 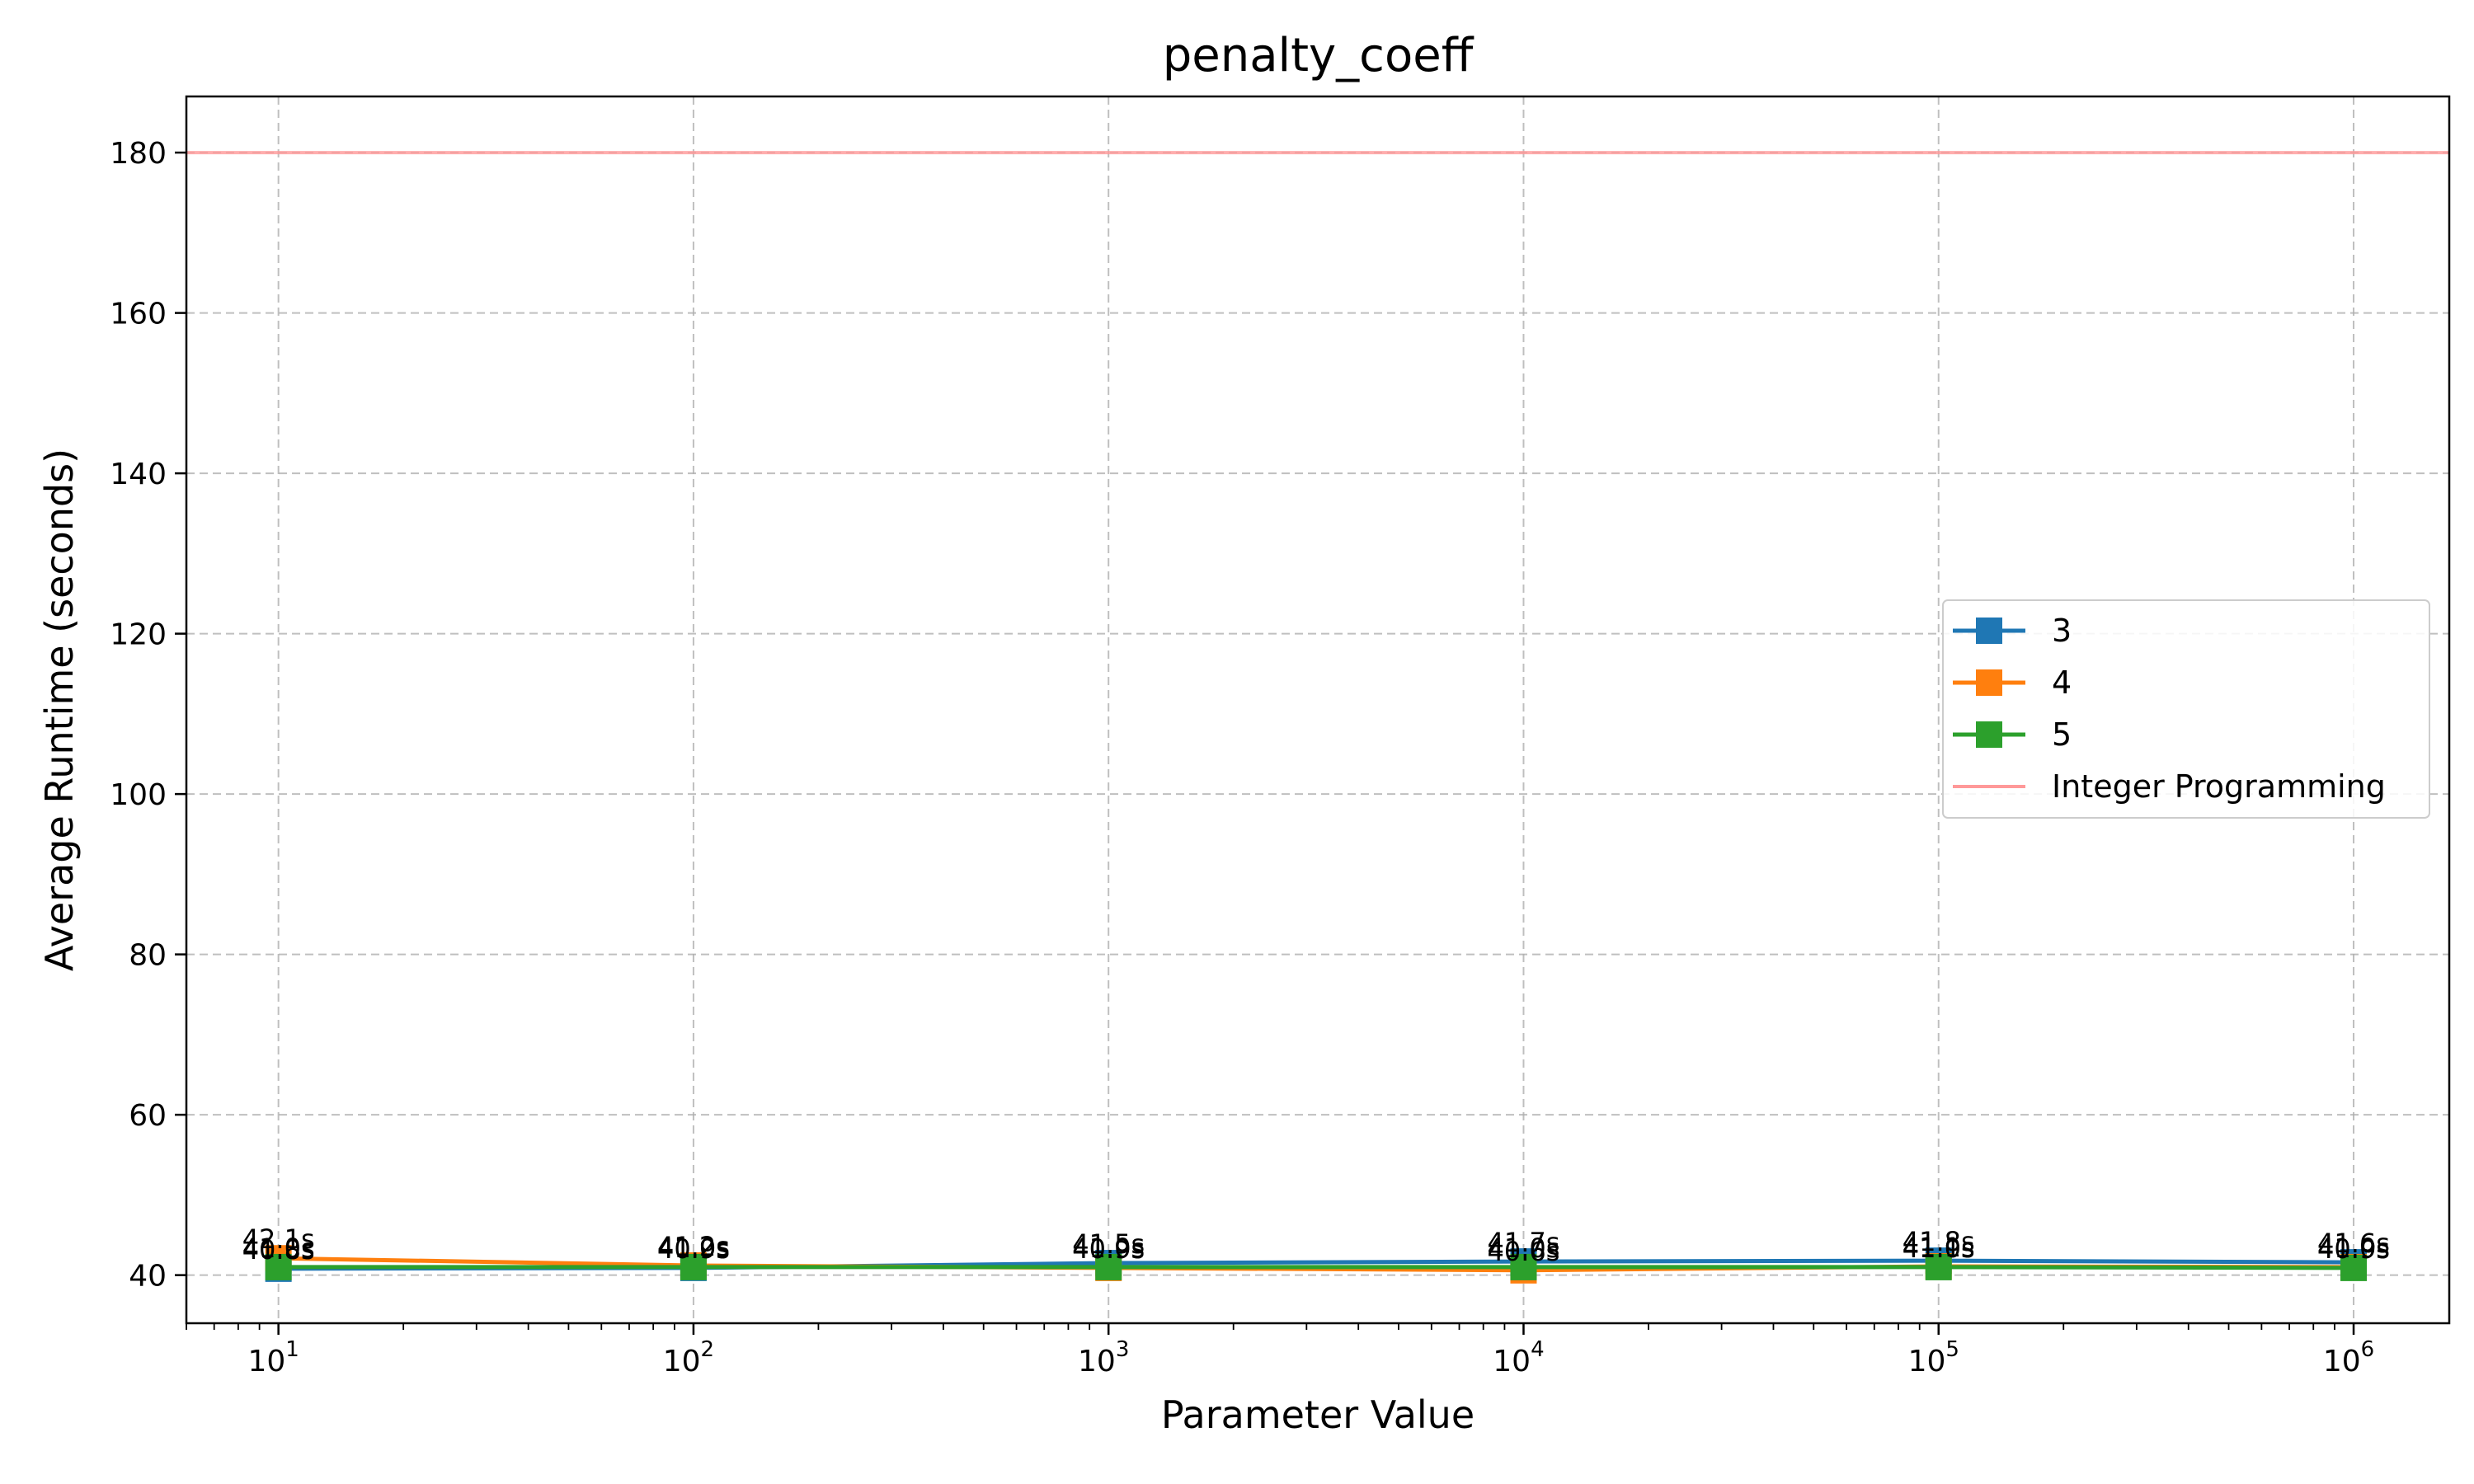 What do you see at coordinates (148, 1277) in the screenshot?
I see `y-tick-label: 40` at bounding box center [148, 1277].